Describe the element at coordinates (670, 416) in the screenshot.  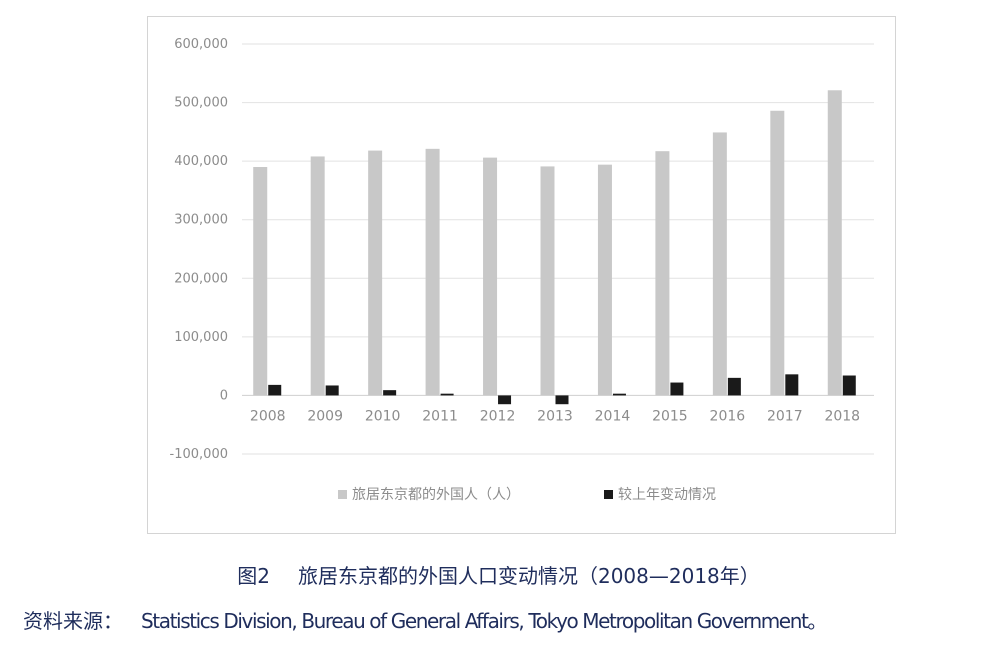
I see `x-tick-label: 2015` at that location.